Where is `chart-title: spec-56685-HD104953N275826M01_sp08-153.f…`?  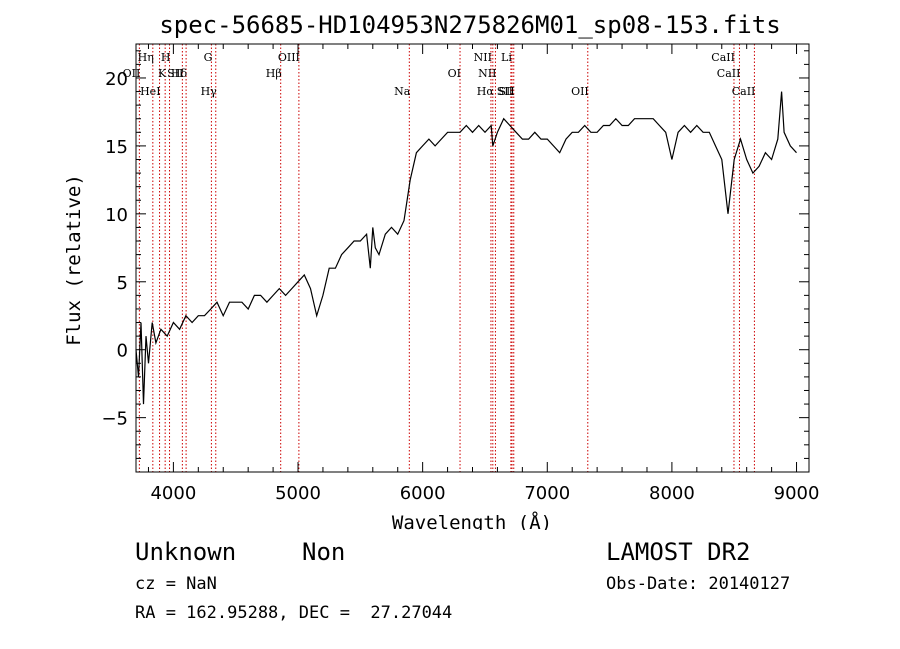 chart-title: spec-56685-HD104953N275826M01_sp08-153.f… is located at coordinates (469, 25).